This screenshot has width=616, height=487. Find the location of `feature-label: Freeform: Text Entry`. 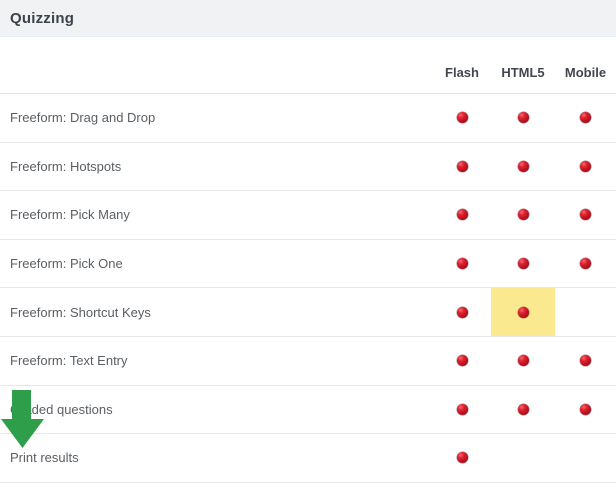

feature-label: Freeform: Text Entry is located at coordinates (69, 361).